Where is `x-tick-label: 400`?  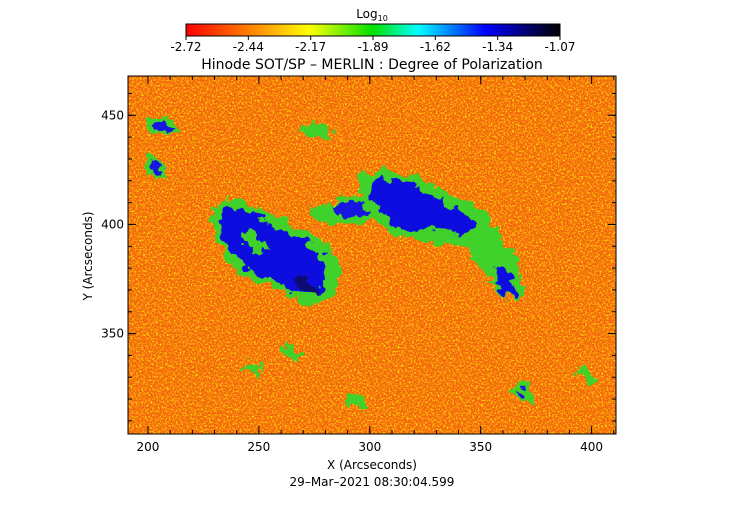 x-tick-label: 400 is located at coordinates (591, 447).